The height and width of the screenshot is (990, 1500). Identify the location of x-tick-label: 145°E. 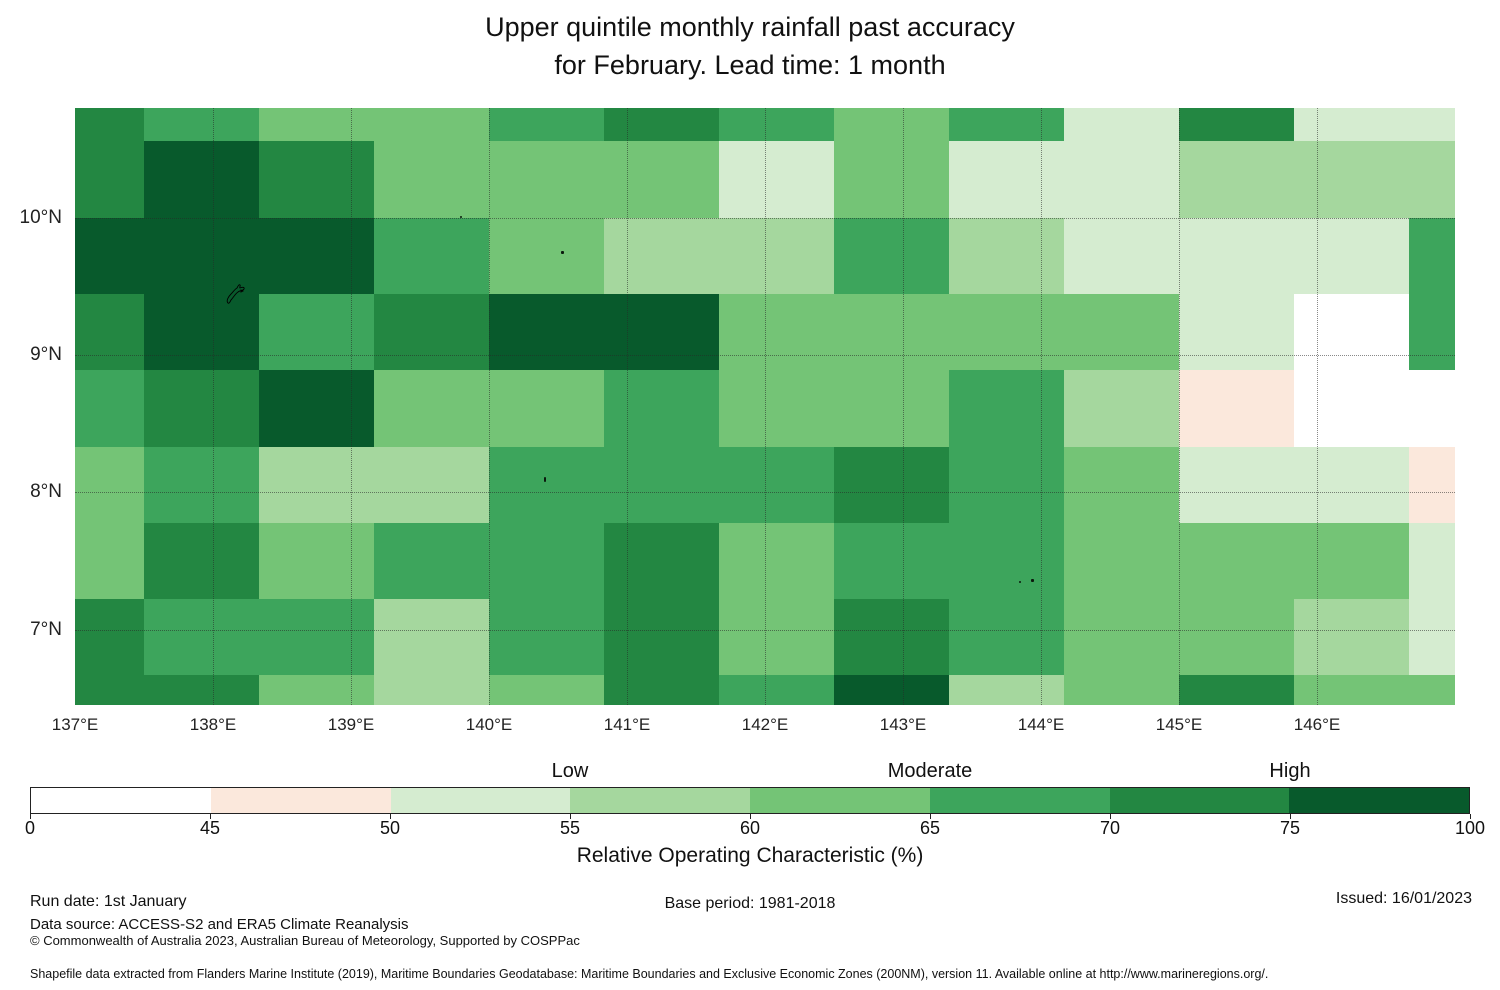
(1179, 724).